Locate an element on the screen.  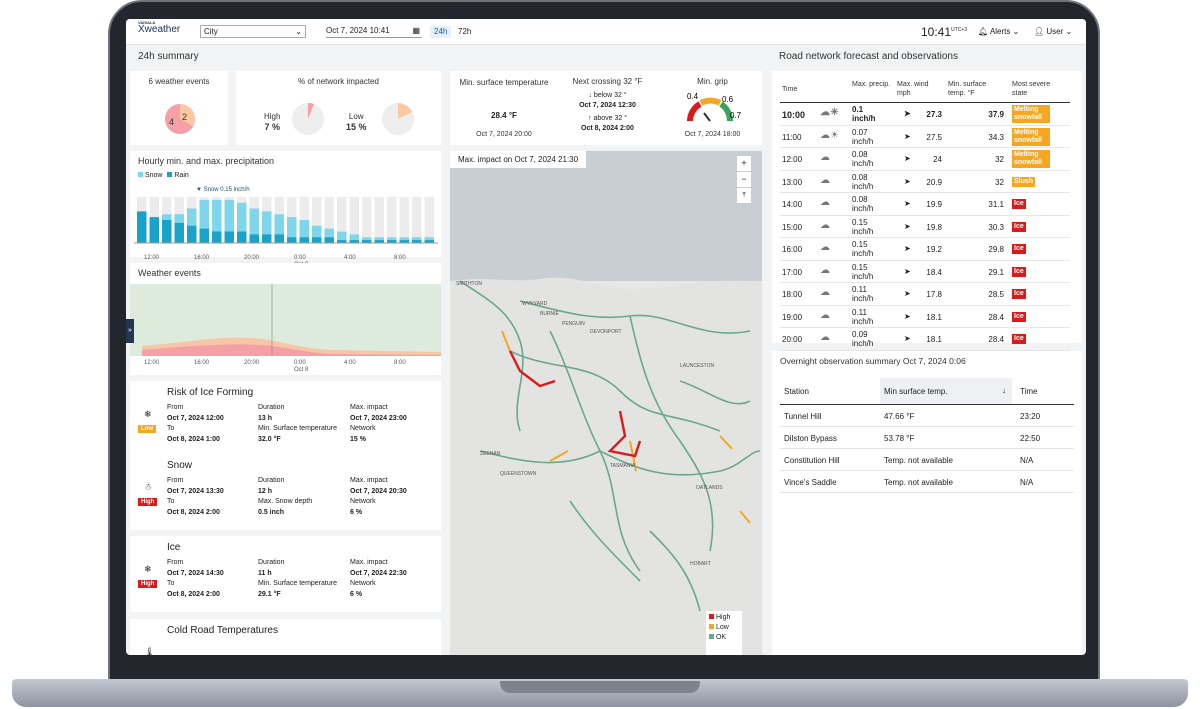
x-tick-label: 8:00 is located at coordinates (400, 363).